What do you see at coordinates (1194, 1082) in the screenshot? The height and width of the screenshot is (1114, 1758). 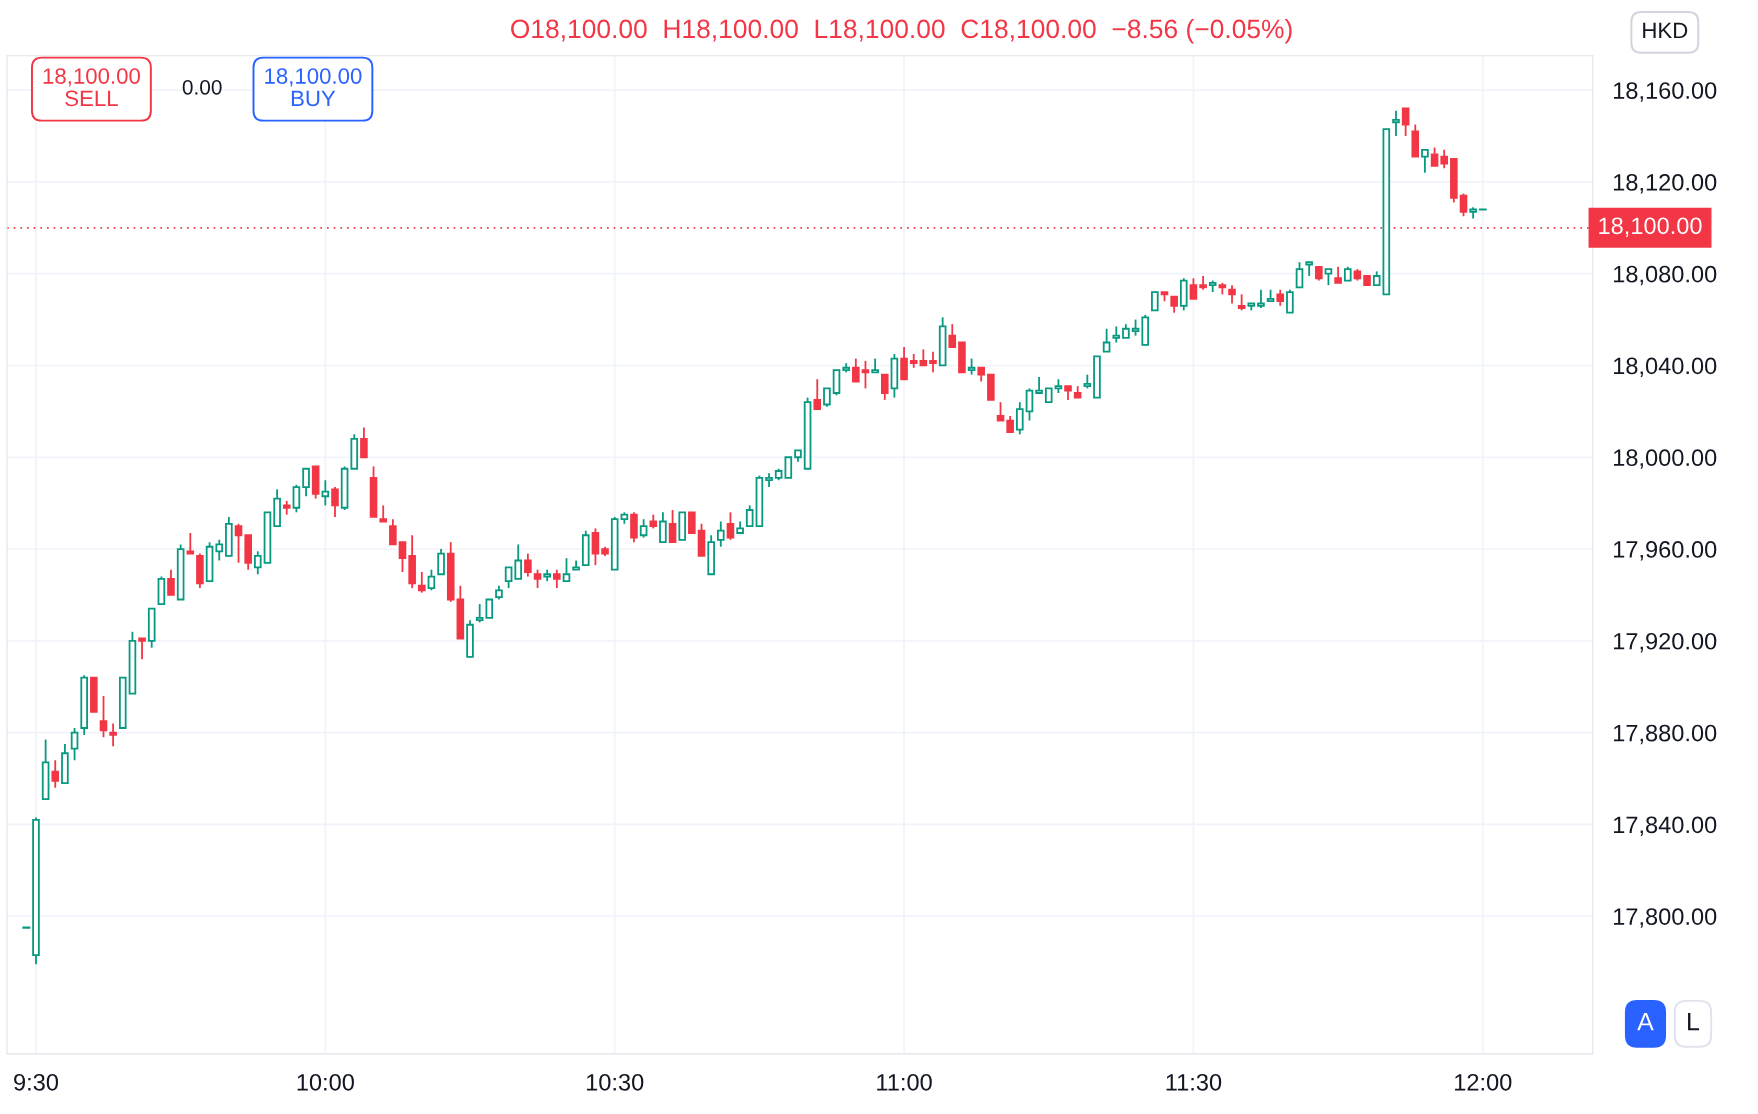 I see `x-tick-label: 11:30` at bounding box center [1194, 1082].